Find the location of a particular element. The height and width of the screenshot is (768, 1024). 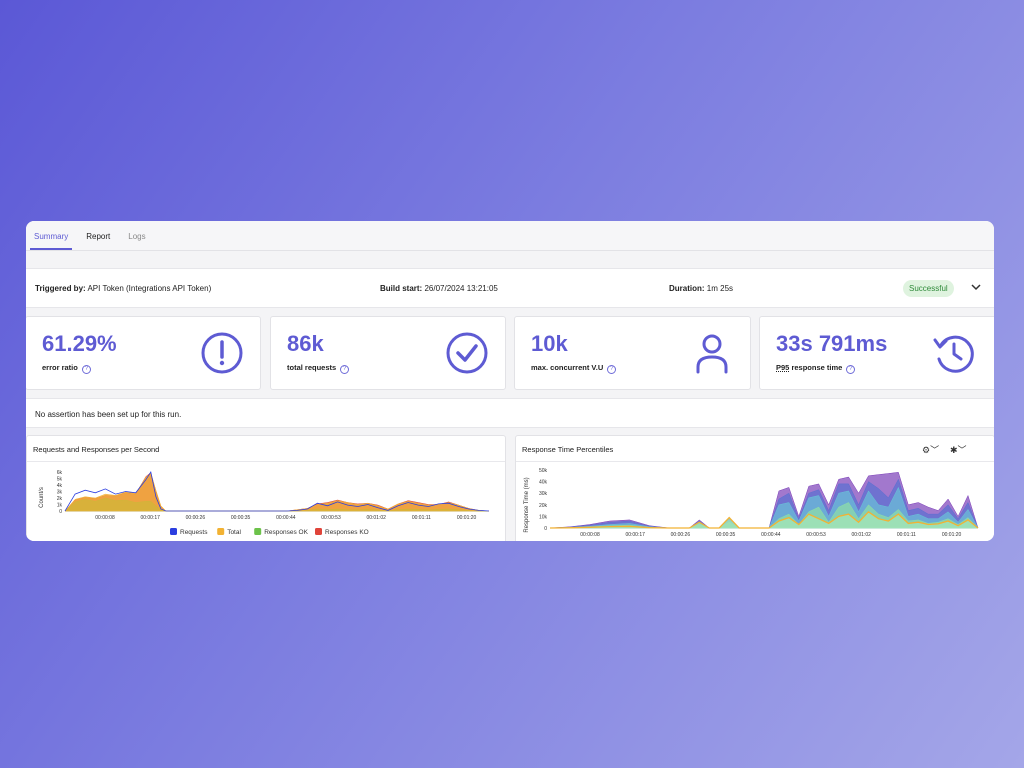

y-tick-label: 50k is located at coordinates (543, 471).